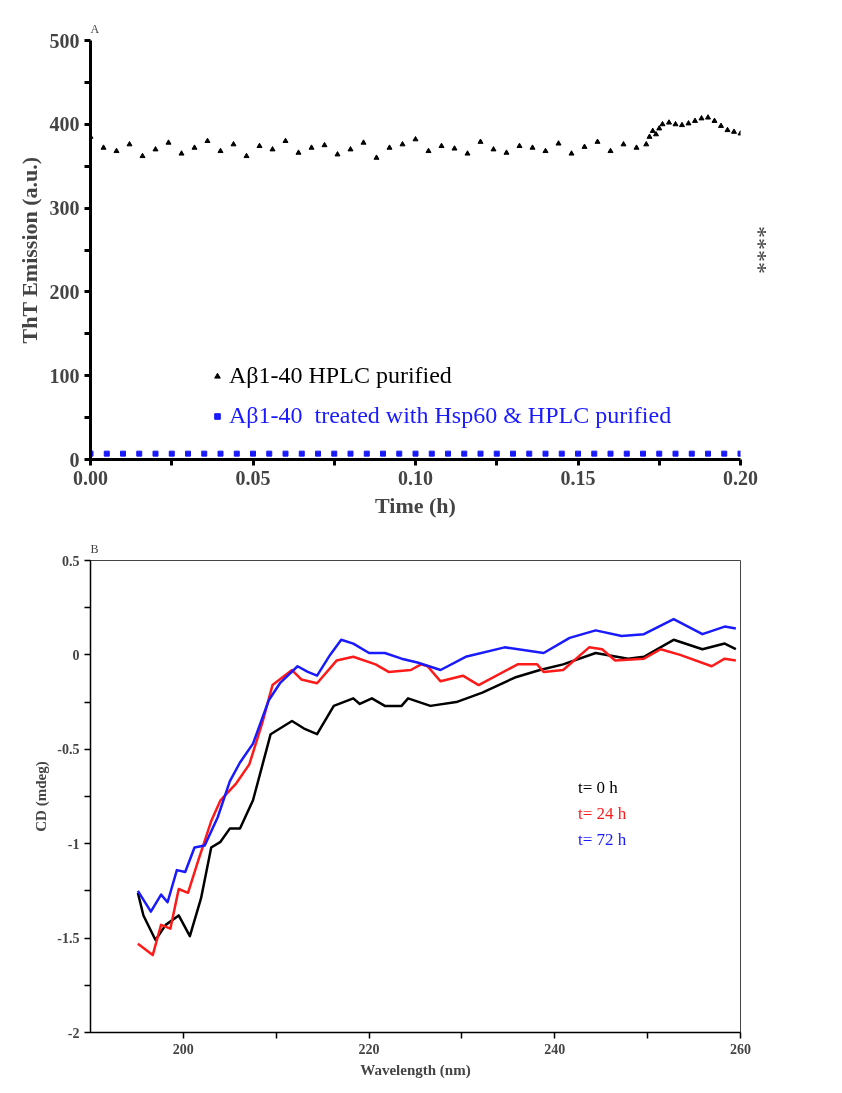 This screenshot has height=1093, width=842. What do you see at coordinates (73, 844) in the screenshot?
I see `y-tick-label: -1` at bounding box center [73, 844].